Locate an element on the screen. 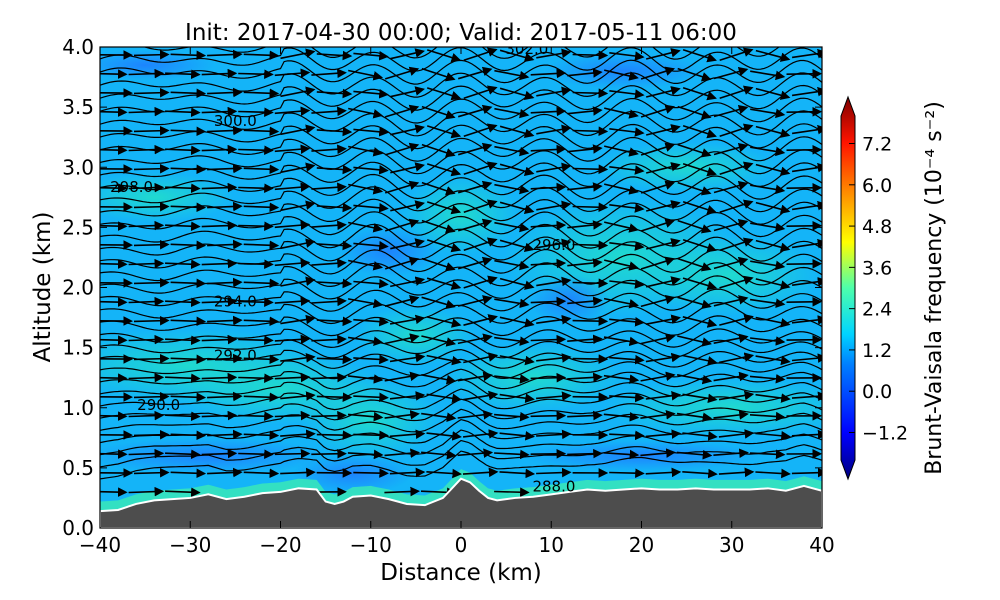  colorbar-tick-label-3: 2.4 is located at coordinates (877, 310).